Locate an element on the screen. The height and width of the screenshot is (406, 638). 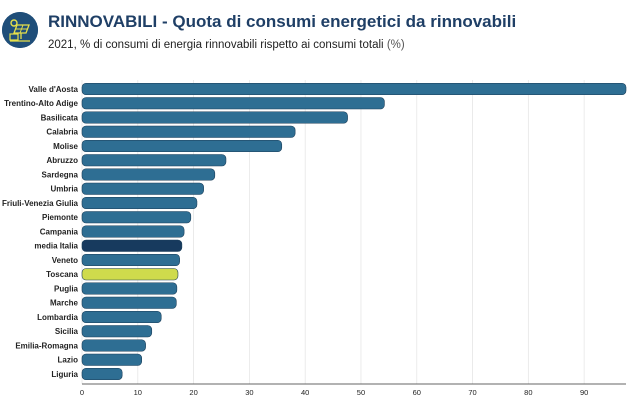
x-axis: 0 10 20 30 40 50 60 70 80 90 is located at coordinates (353, 390).